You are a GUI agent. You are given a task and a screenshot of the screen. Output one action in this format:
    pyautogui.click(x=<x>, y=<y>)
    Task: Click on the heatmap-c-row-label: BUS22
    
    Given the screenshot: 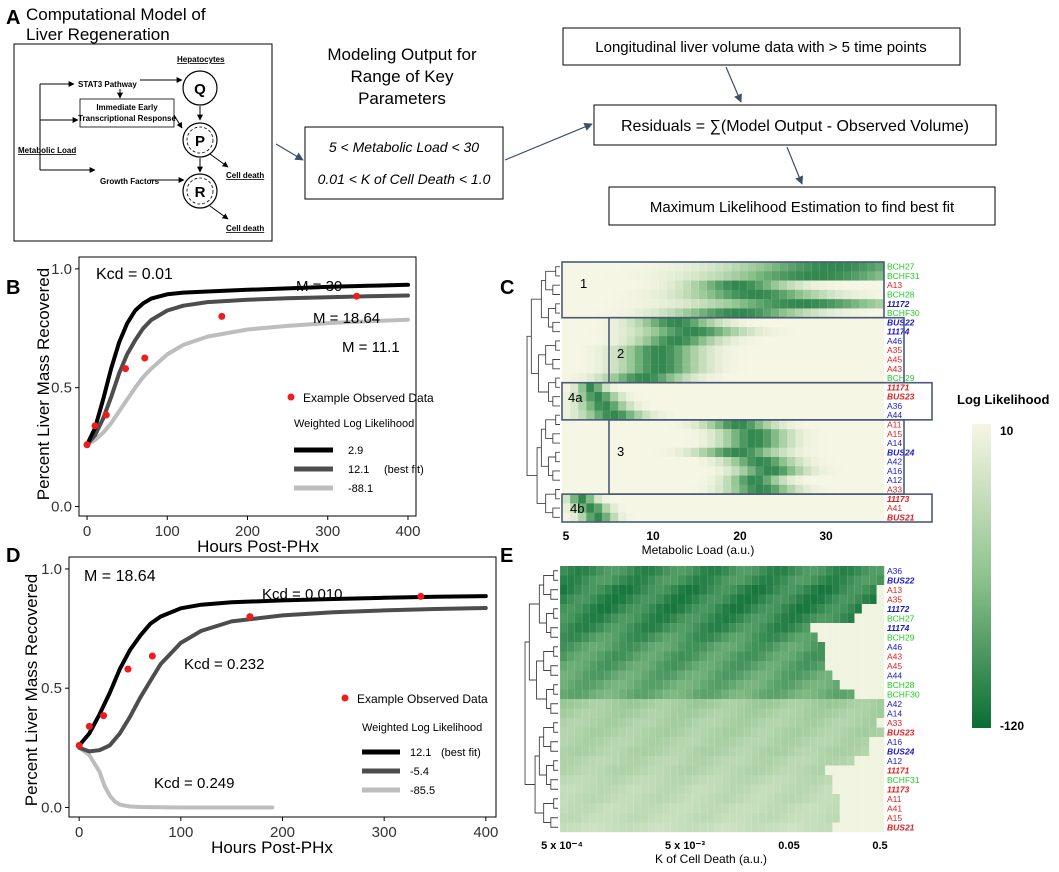 What is the action you would take?
    pyautogui.click(x=901, y=322)
    